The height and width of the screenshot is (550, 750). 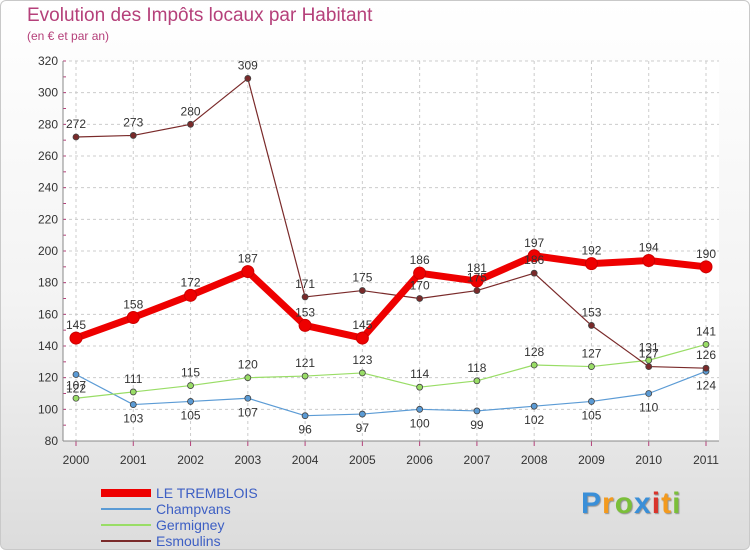 I want to click on data-label: 172, so click(x=191, y=282).